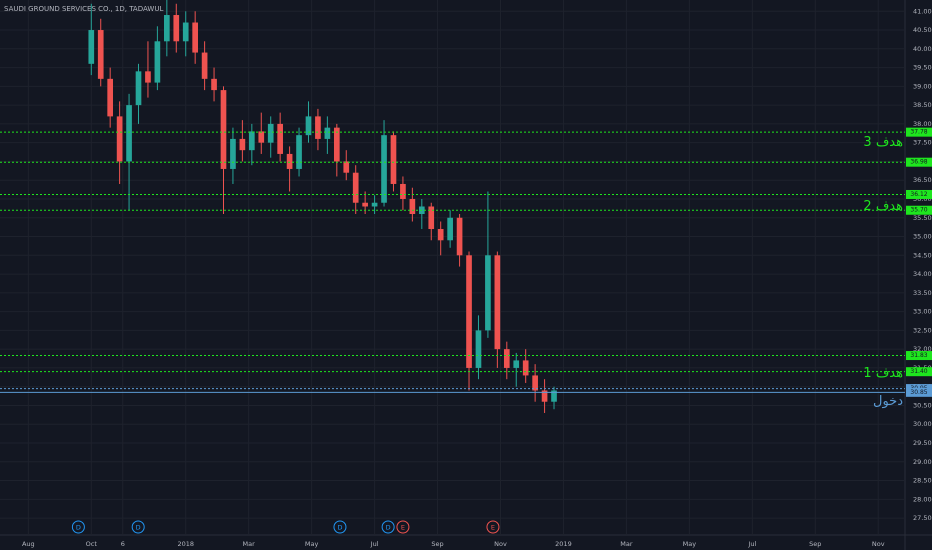 This screenshot has width=932, height=550. What do you see at coordinates (922, 218) in the screenshot?
I see `y-tick-label: 35.50` at bounding box center [922, 218].